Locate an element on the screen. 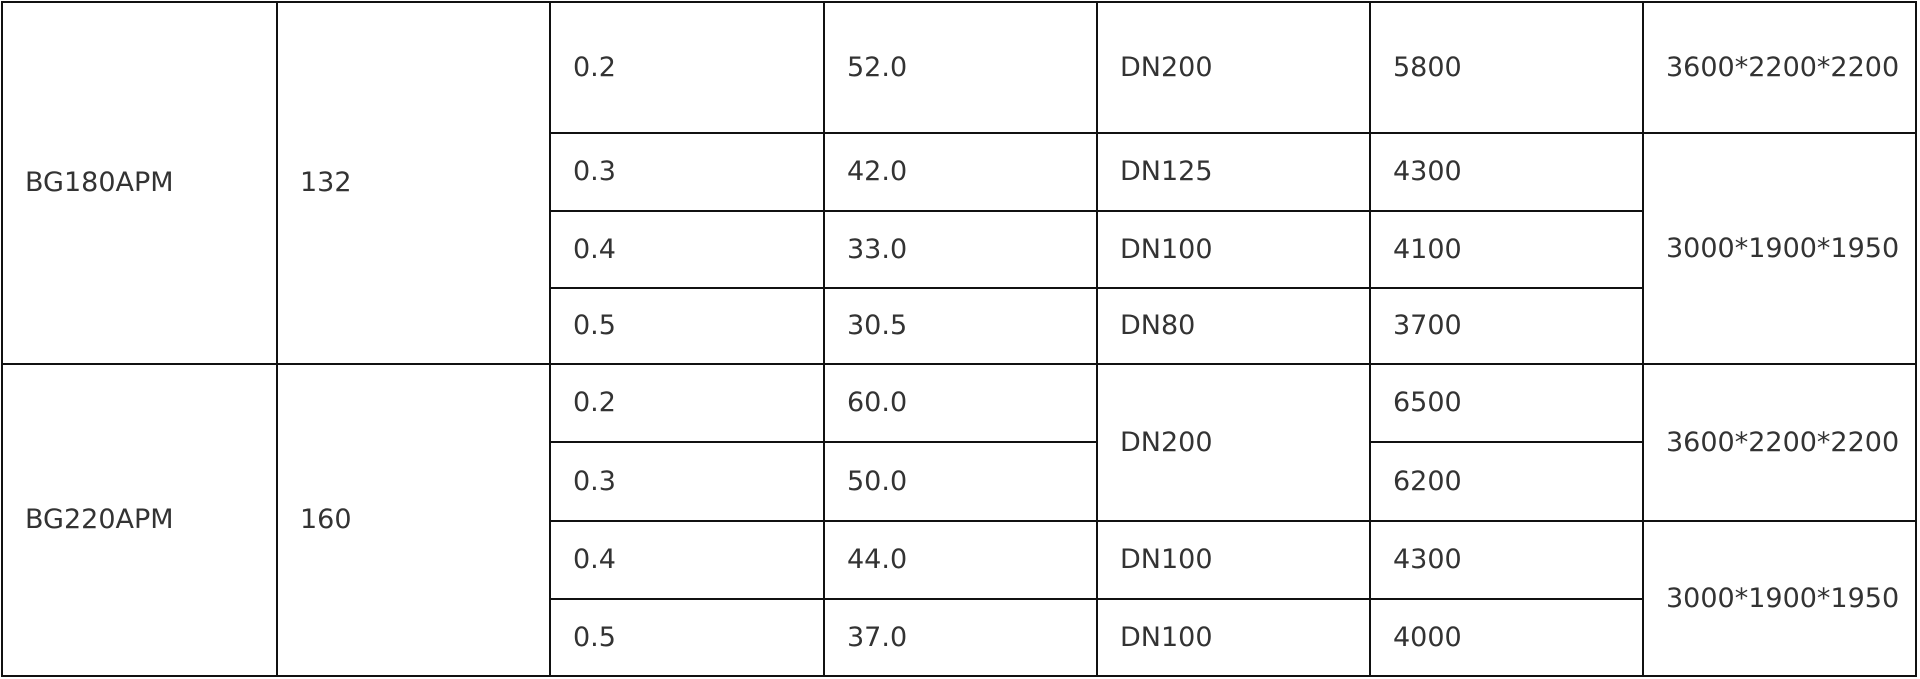 Image resolution: width=1920 pixels, height=679 pixels. model-cell: BG220APM is located at coordinates (139, 520).